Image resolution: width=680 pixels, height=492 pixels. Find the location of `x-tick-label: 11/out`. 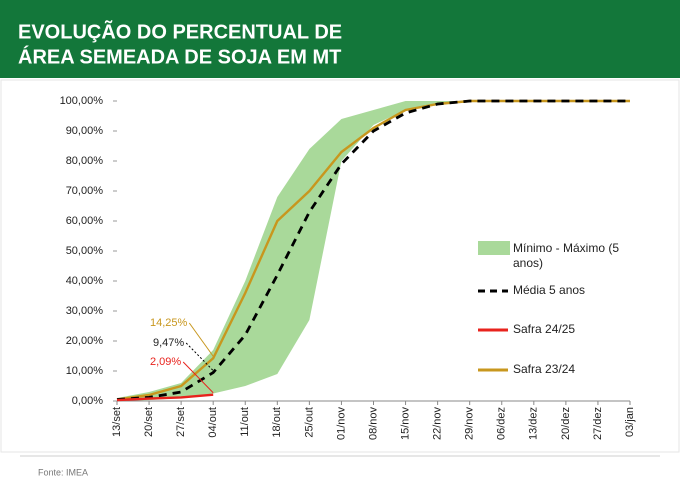

x-tick-label: 11/out is located at coordinates (245, 422).